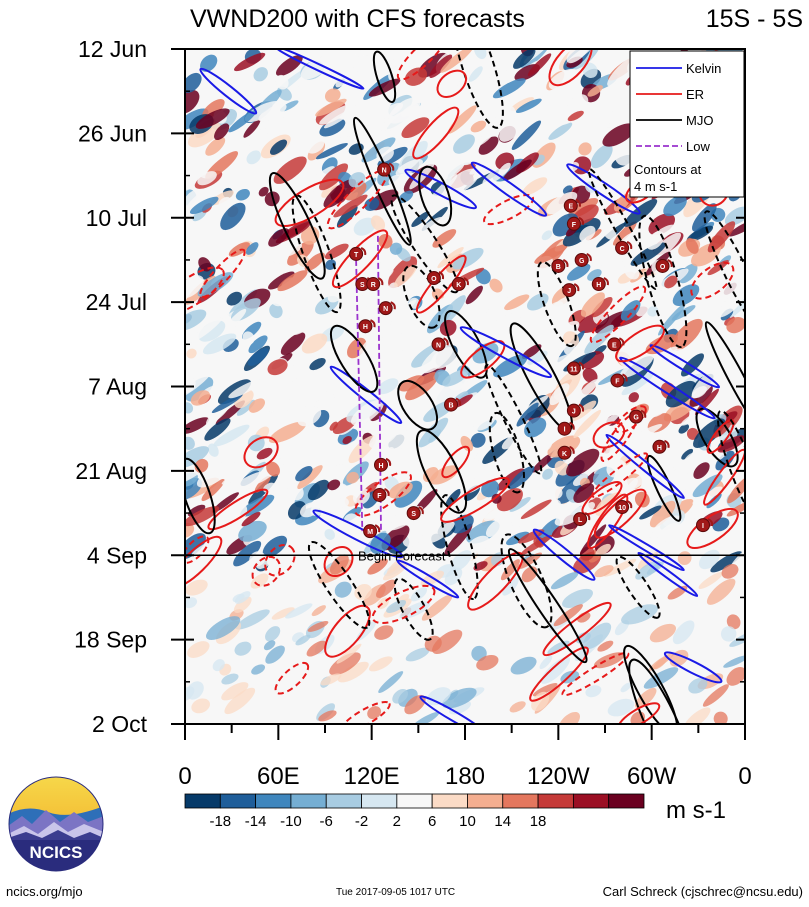 The image size is (809, 907). Describe the element at coordinates (705, 525) in the screenshot. I see `storm-marker: I` at that location.